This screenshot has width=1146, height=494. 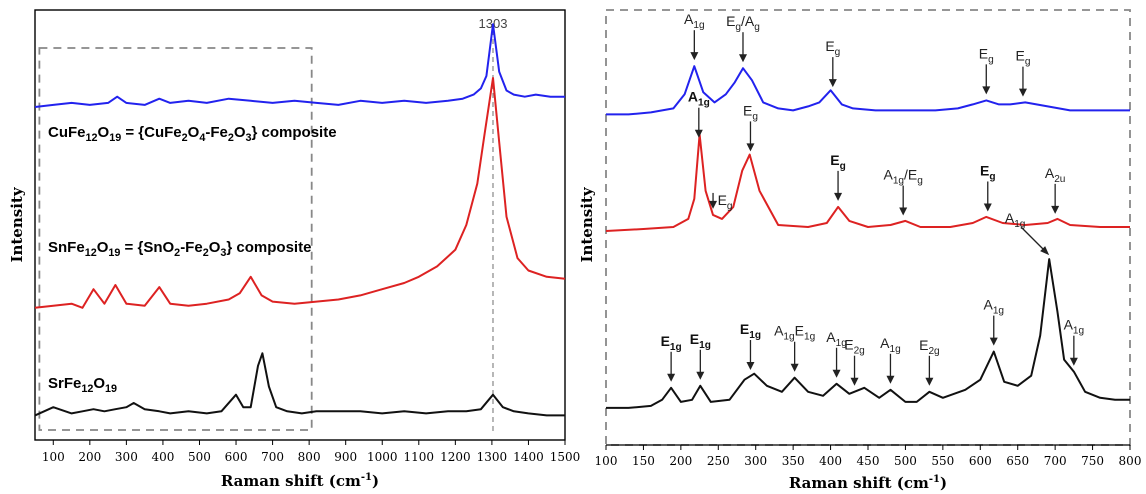 What do you see at coordinates (902, 177) in the screenshot?
I see `annotation-label: A1g/Eg` at bounding box center [902, 177].